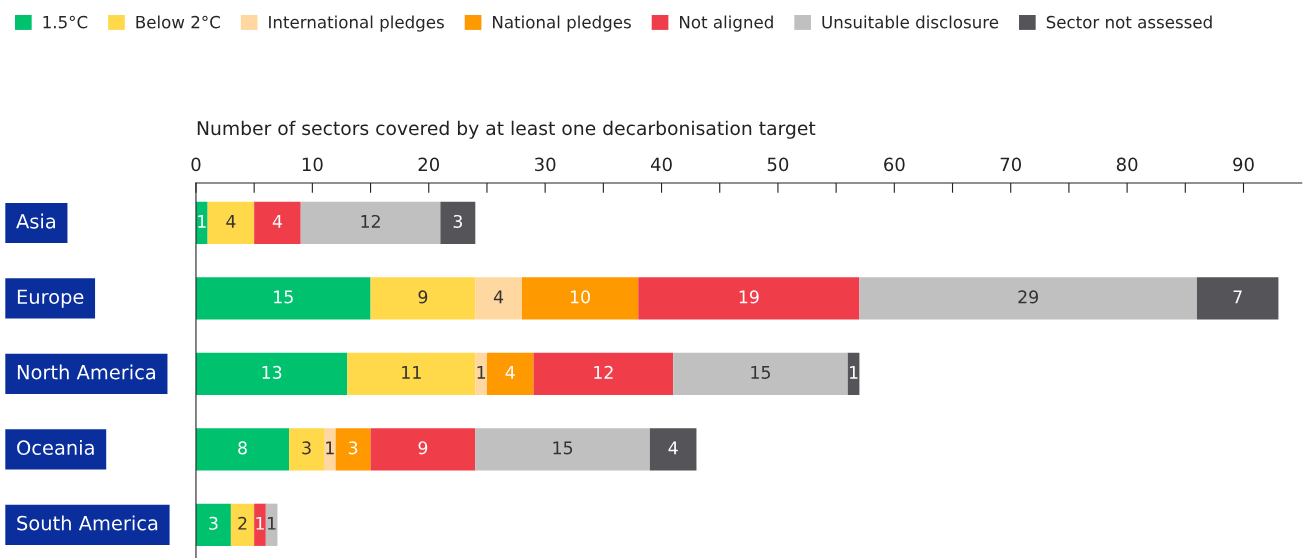 The image size is (1303, 558). What do you see at coordinates (429, 164) in the screenshot?
I see `x-tick-label: 20` at bounding box center [429, 164].